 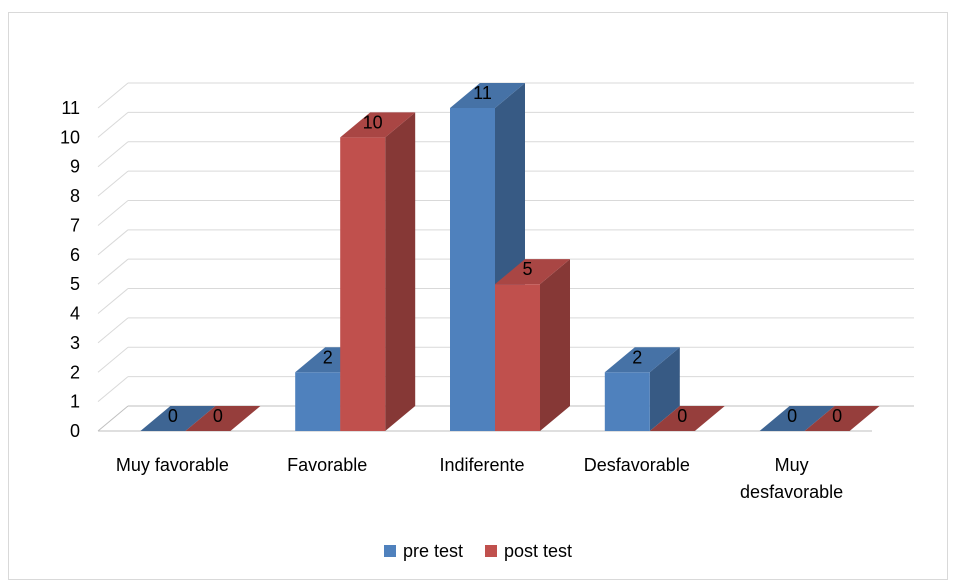 I want to click on y-tick-label: 9, so click(x=75, y=167).